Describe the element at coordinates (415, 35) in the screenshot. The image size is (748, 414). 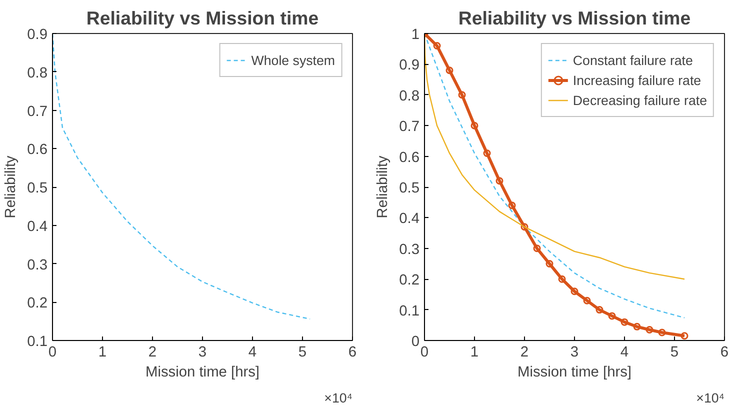
I see `y-tick-label: 1` at that location.